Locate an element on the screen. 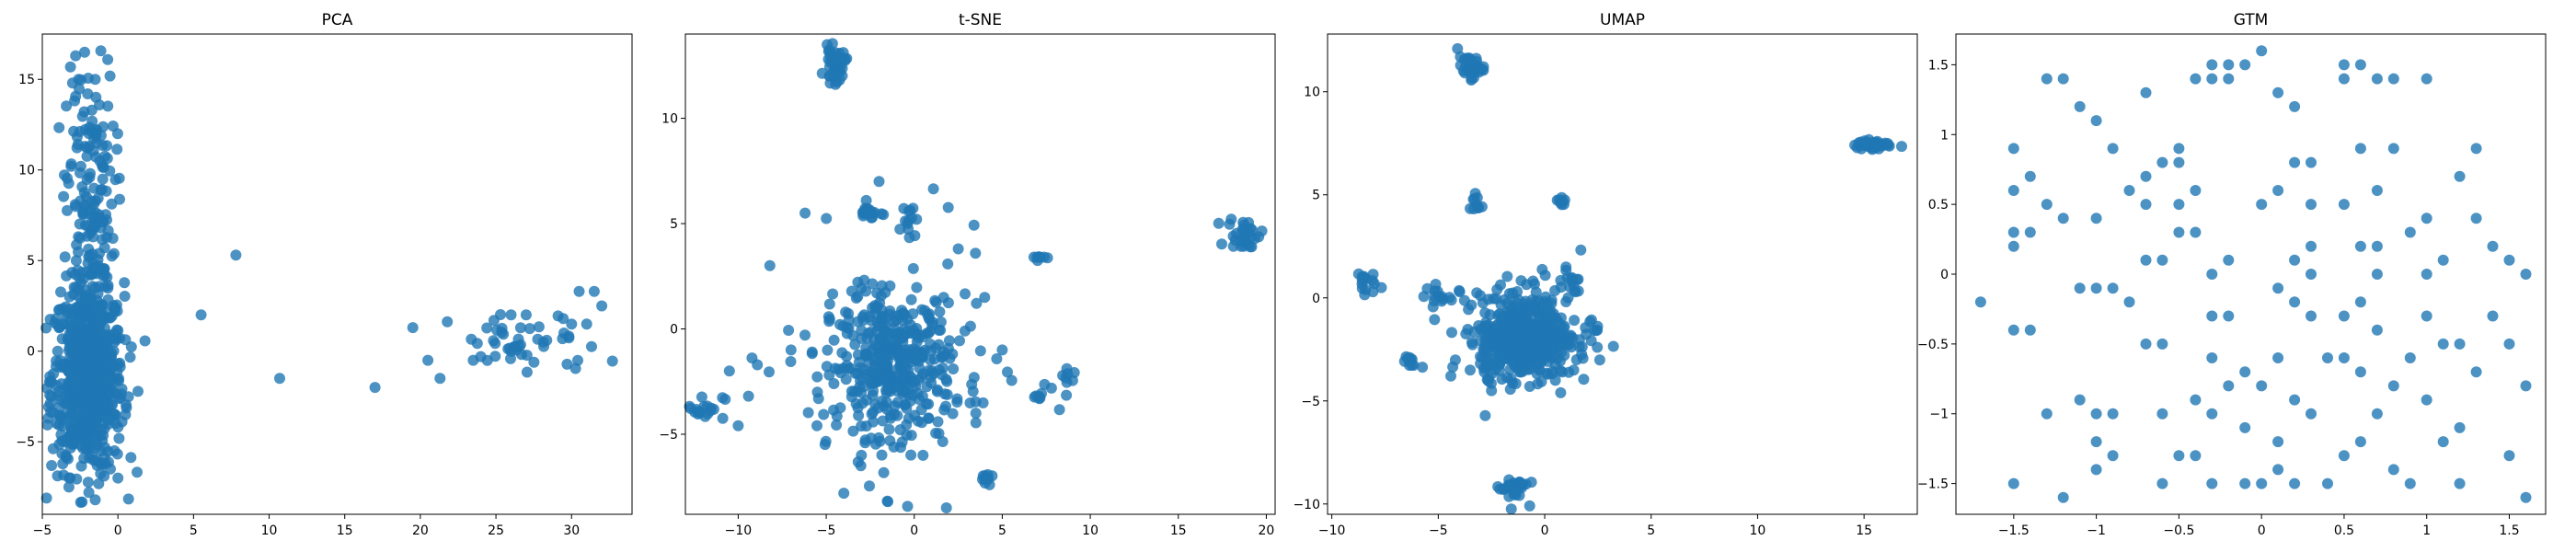 The width and height of the screenshot is (2576, 552). gtm-y-tick-label: 1 is located at coordinates (1944, 135).